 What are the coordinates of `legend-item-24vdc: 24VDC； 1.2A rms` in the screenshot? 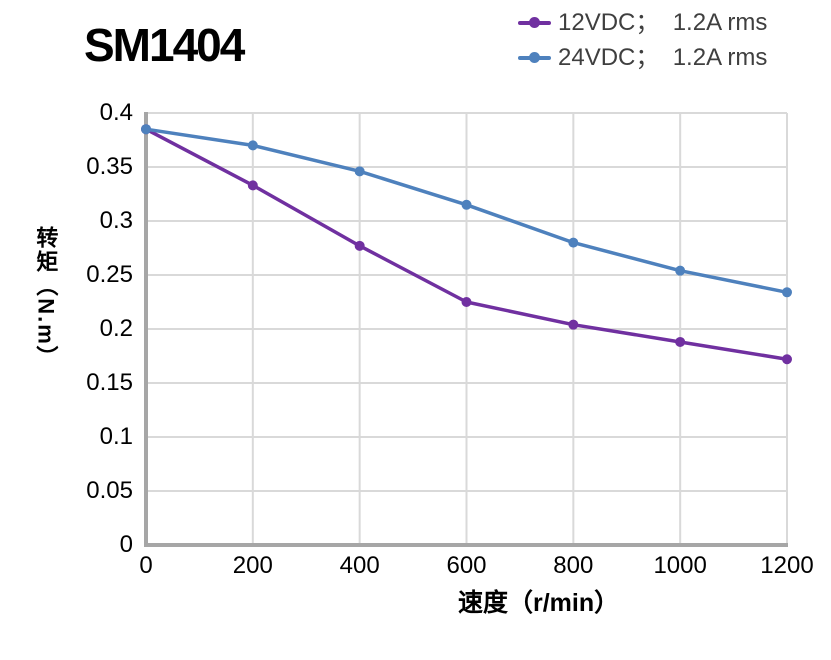 It's located at (642, 57).